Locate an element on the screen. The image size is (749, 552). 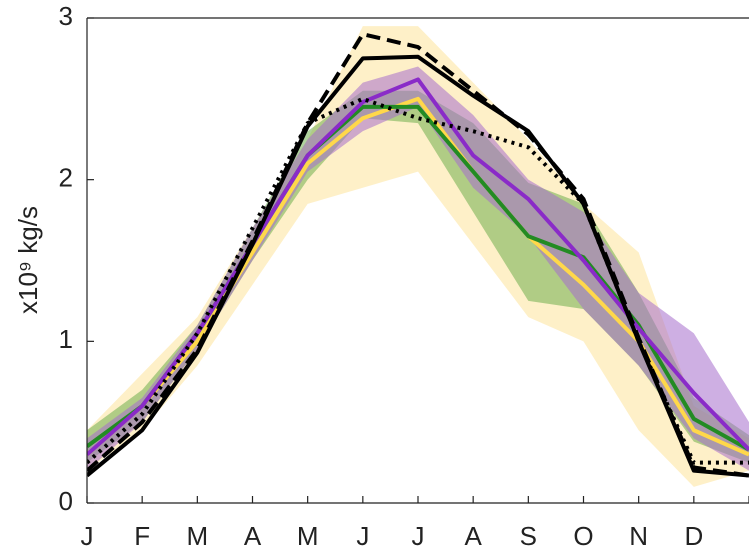
x-tick-label: S is located at coordinates (528, 536).